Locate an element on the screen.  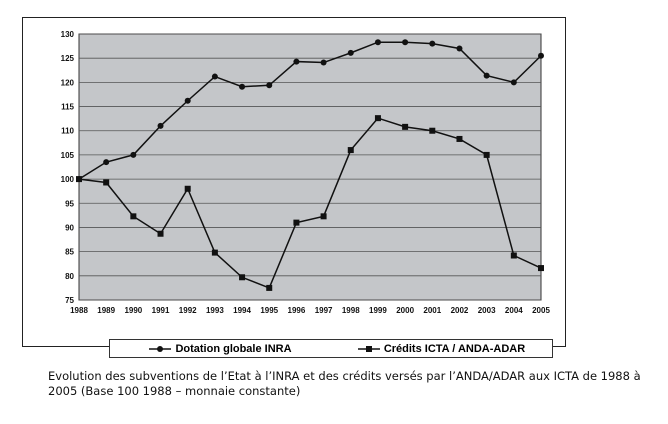
x-tick-label: 2004 is located at coordinates (514, 310).